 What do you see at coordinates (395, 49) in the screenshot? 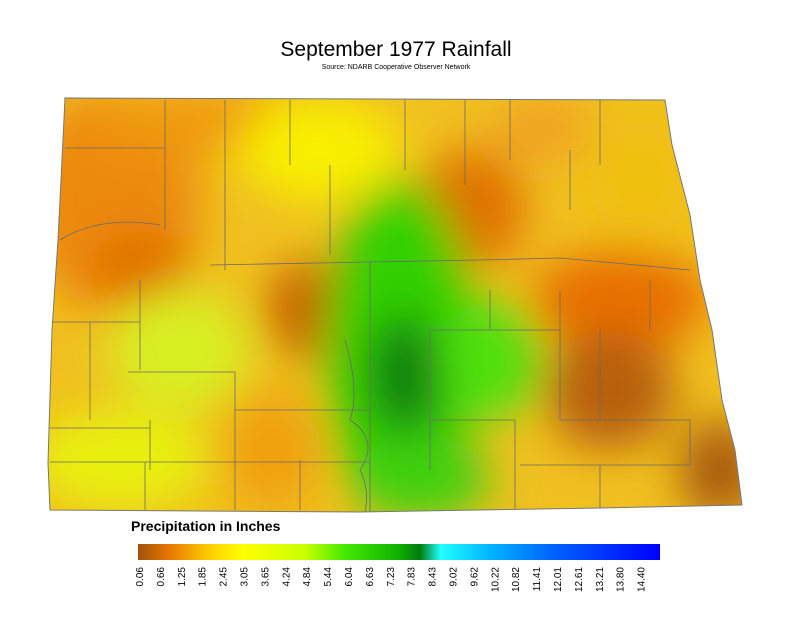
I see `map-title: September 1977 Rainfall` at bounding box center [395, 49].